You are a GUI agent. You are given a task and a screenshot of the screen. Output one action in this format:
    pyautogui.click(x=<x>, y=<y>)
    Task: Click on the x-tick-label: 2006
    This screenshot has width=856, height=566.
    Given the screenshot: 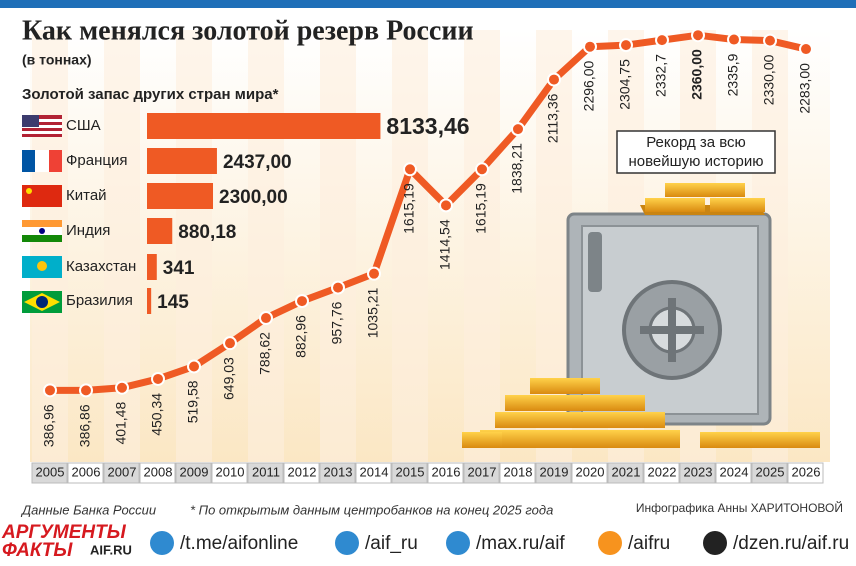 What is the action you would take?
    pyautogui.click(x=86, y=471)
    